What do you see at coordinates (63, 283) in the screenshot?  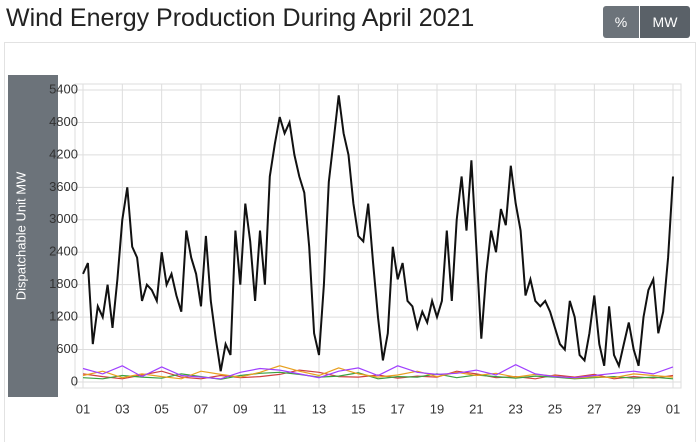 I see `y-tick-label: 1800` at bounding box center [63, 283].